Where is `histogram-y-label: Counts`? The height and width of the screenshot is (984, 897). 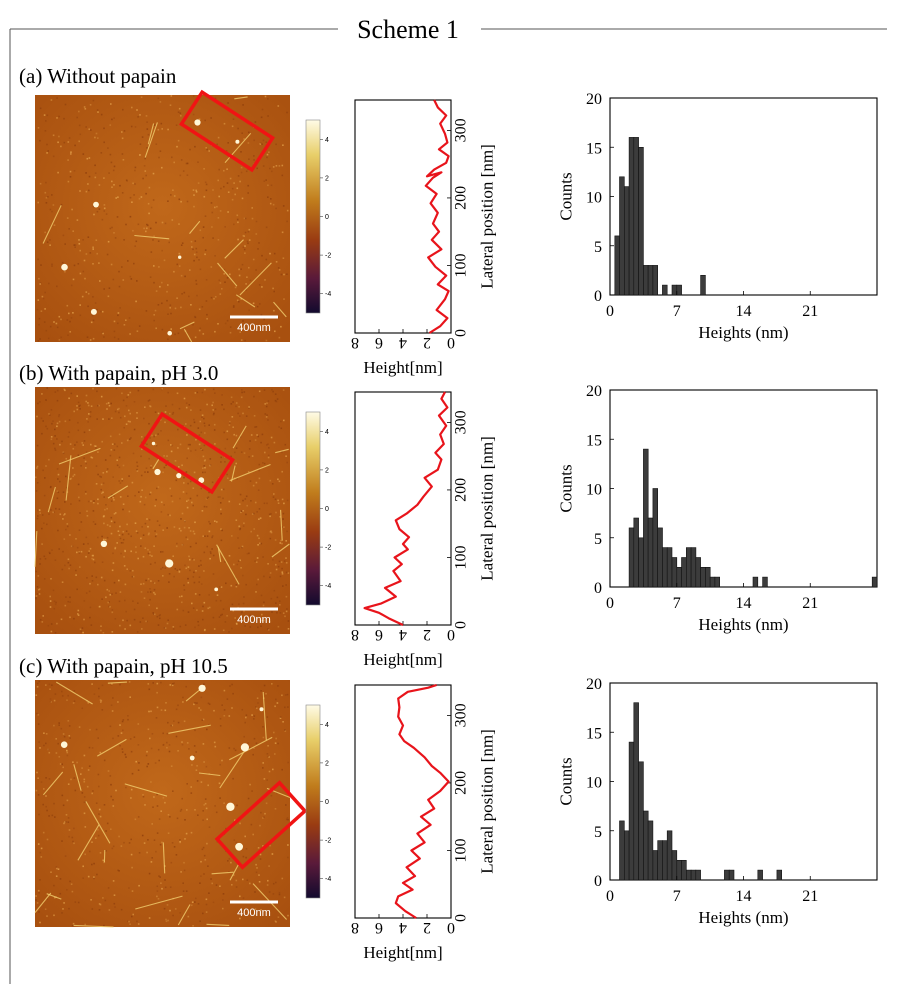
histogram-y-label: Counts is located at coordinates (566, 196).